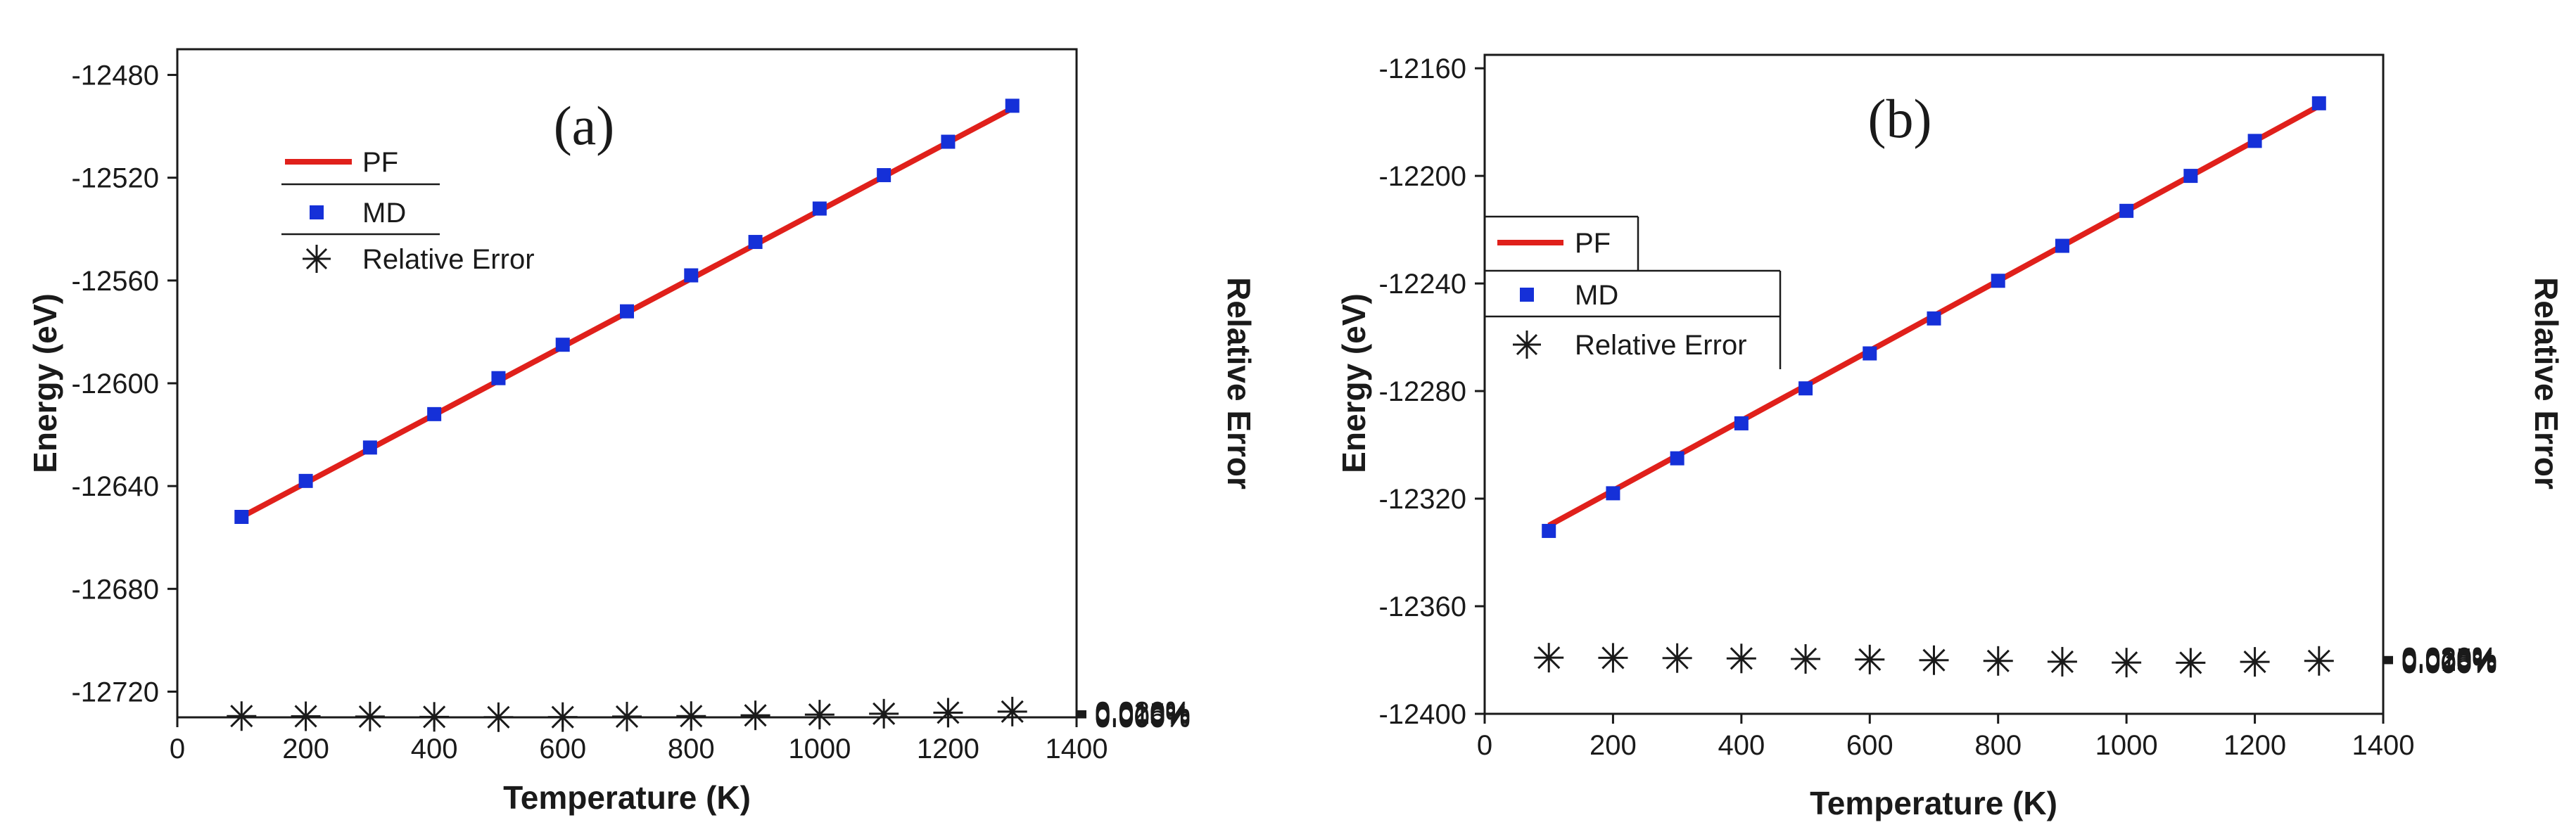 This screenshot has height=839, width=2576. Describe the element at coordinates (691, 749) in the screenshot. I see `x-tick-label: 800` at that location.